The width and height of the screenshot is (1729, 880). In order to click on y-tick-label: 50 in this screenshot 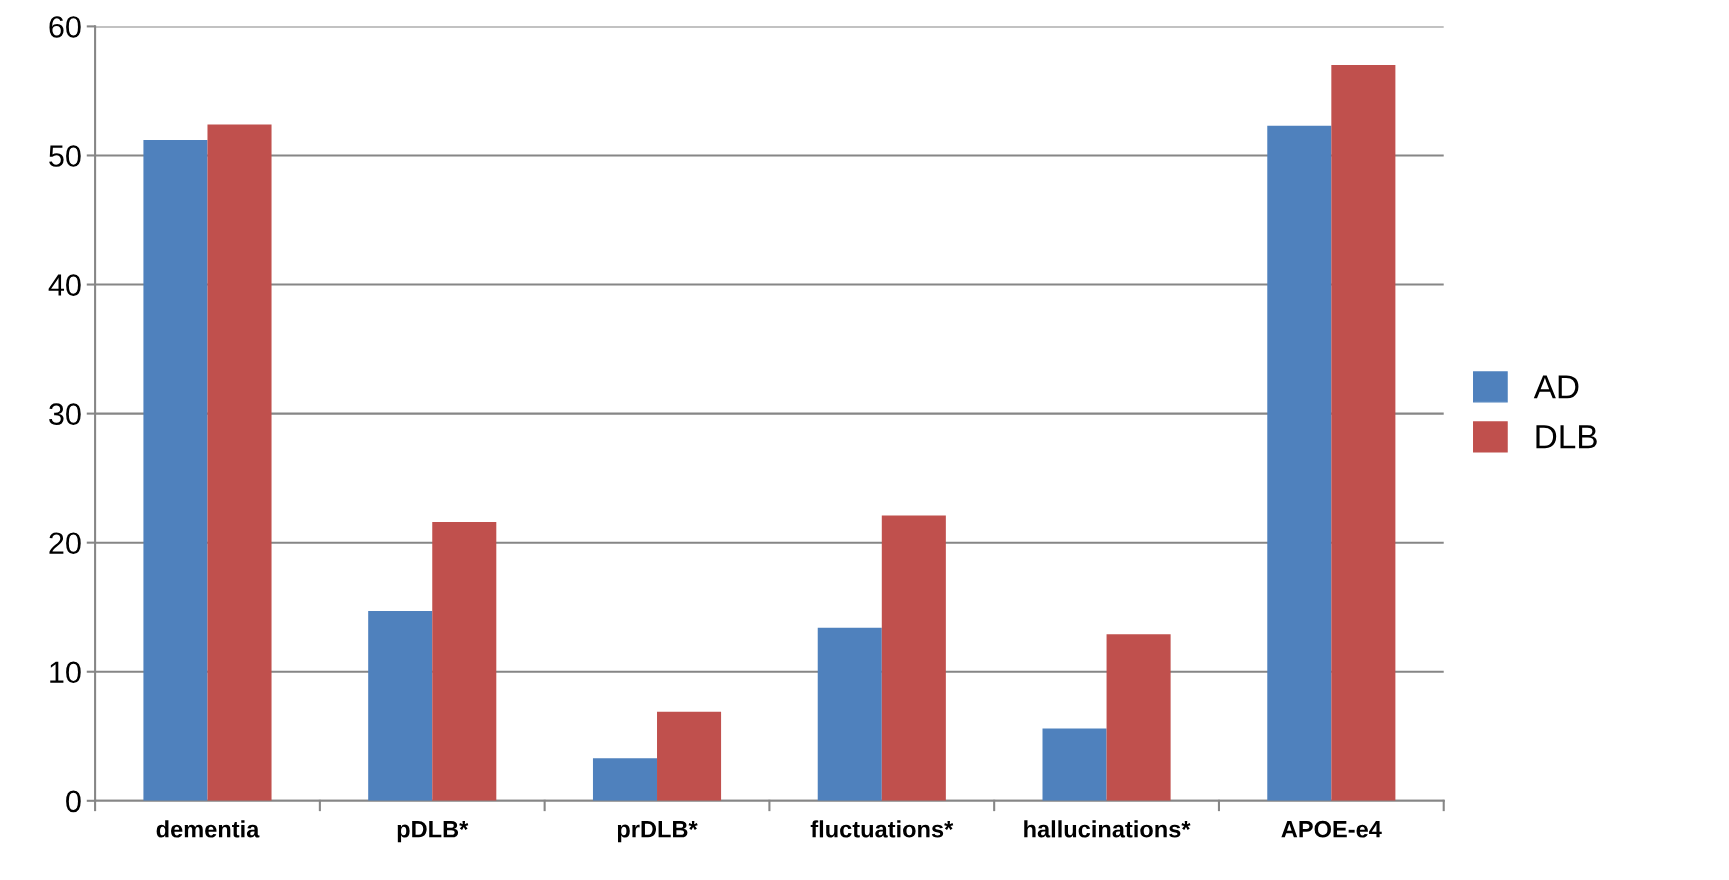, I will do `click(65, 156)`.